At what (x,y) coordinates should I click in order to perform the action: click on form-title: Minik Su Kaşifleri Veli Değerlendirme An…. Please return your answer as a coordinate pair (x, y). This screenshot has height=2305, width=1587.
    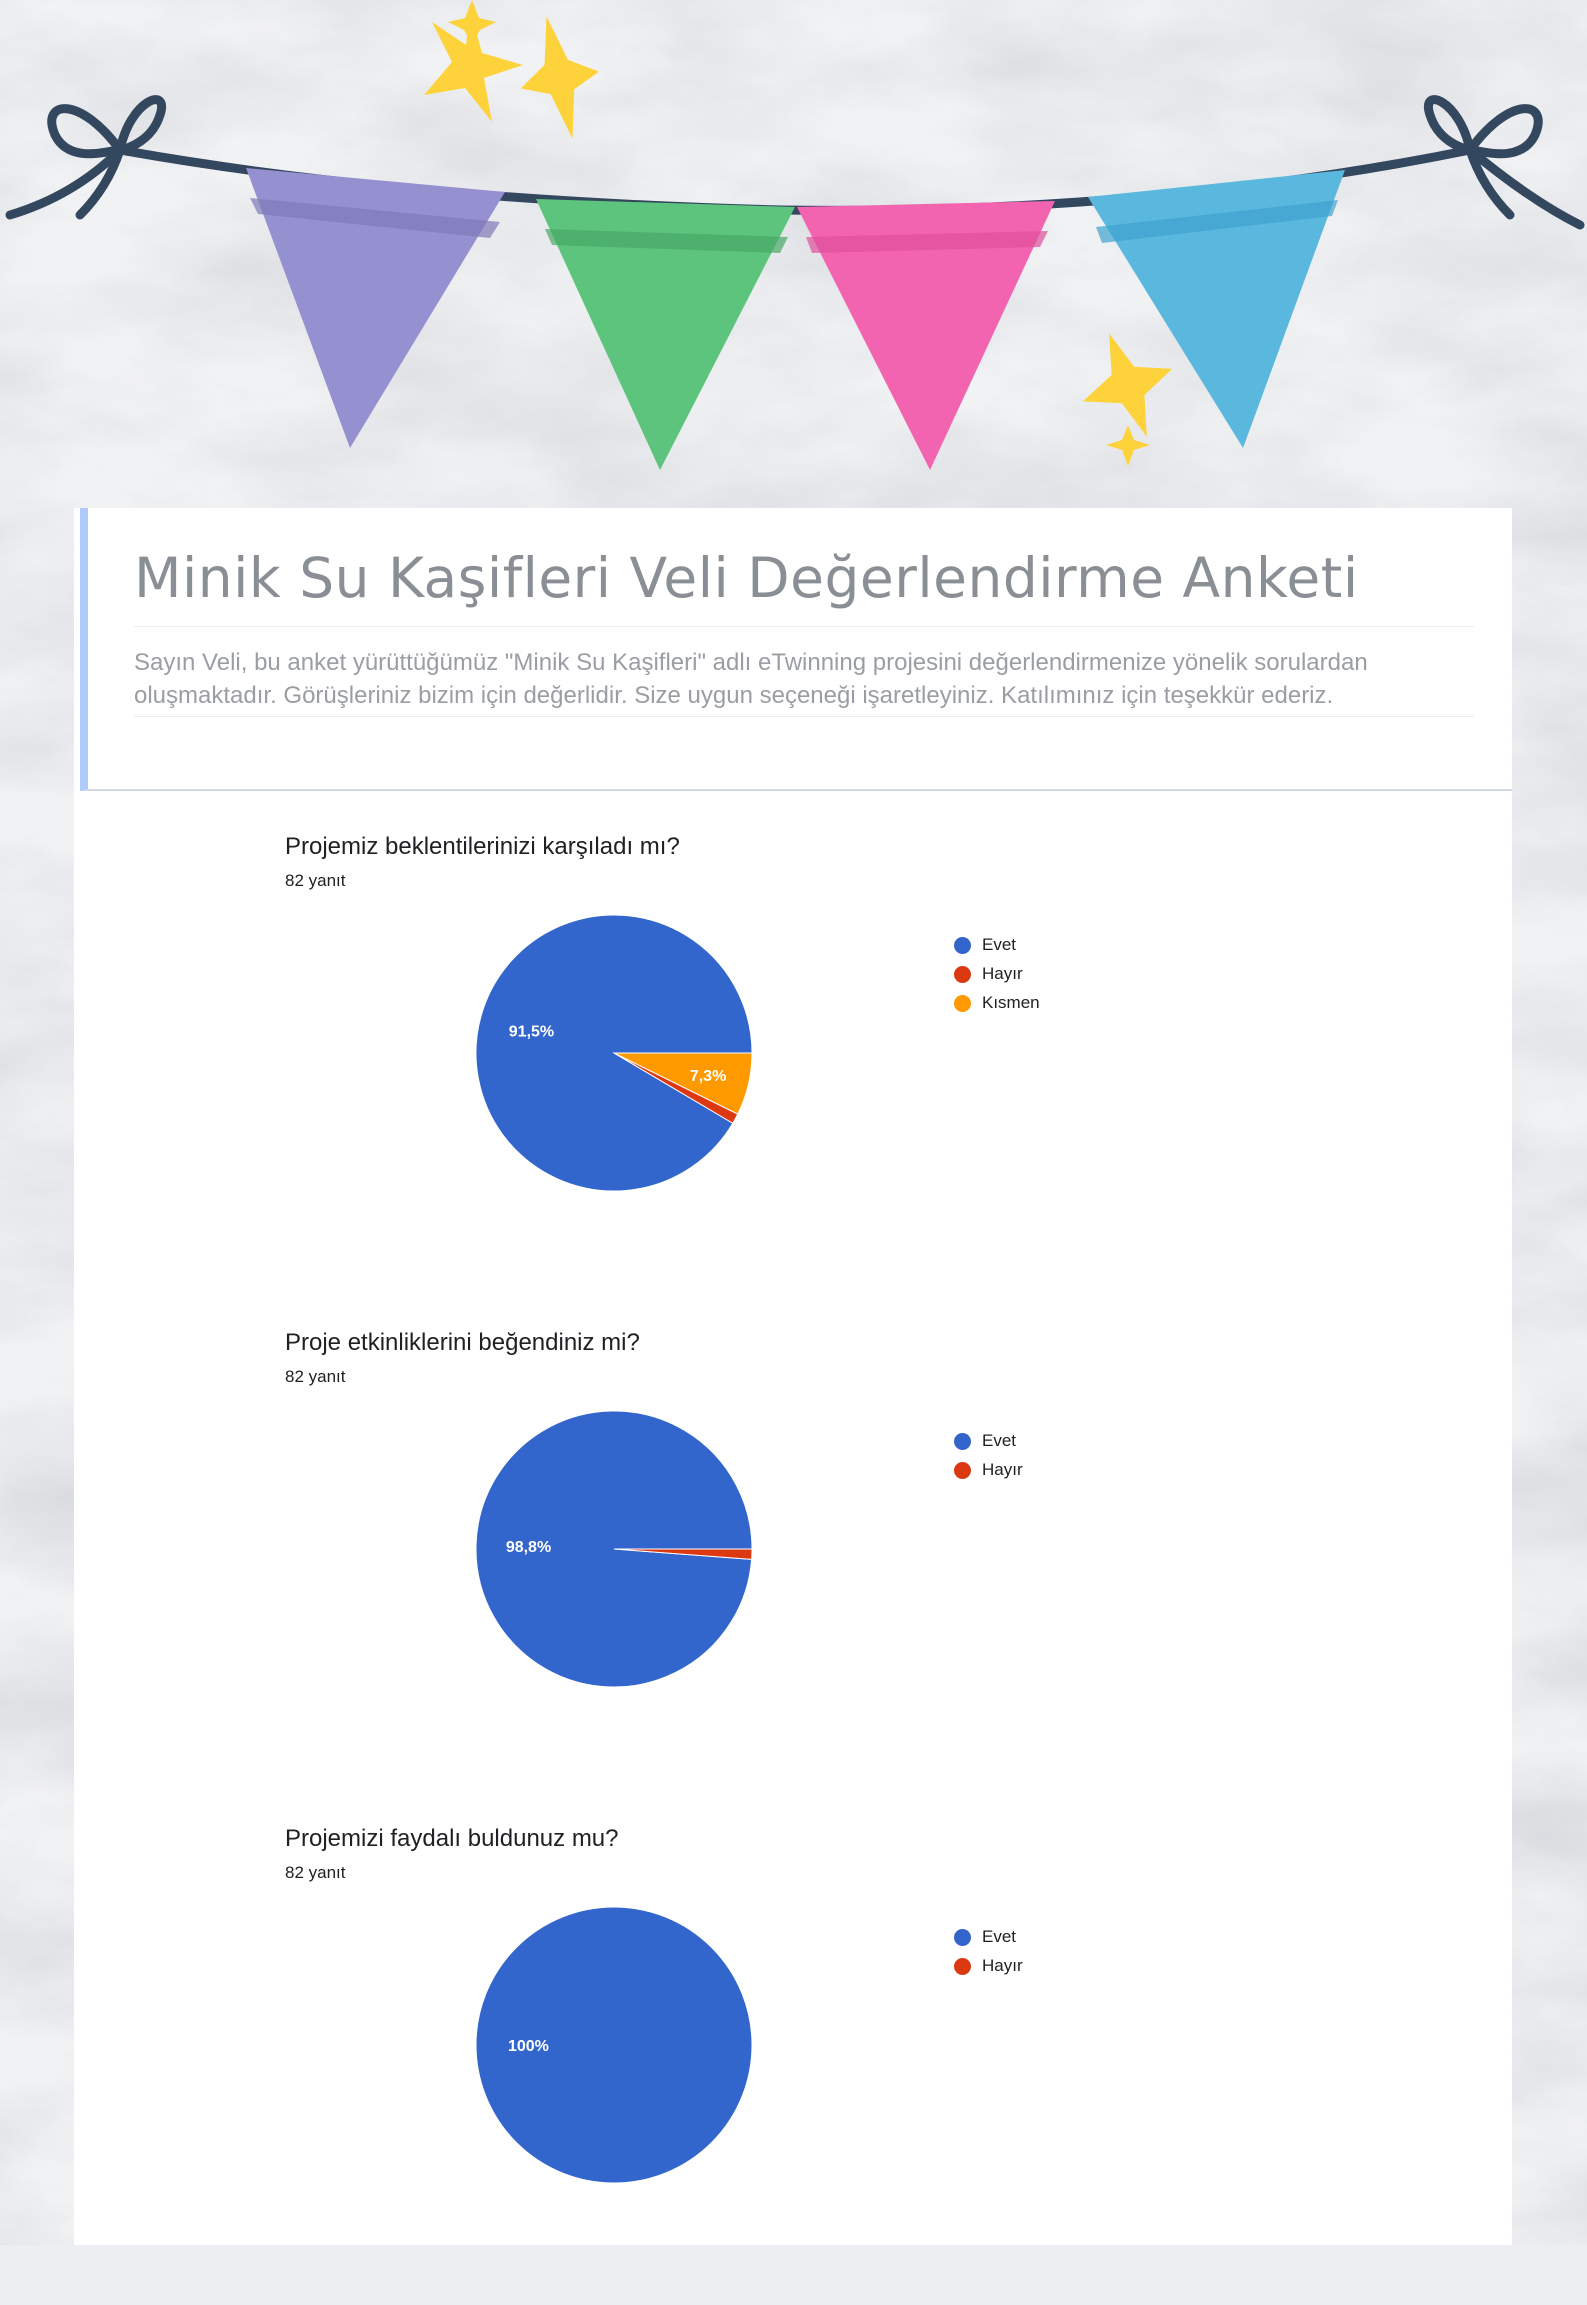
    Looking at the image, I should click on (804, 586).